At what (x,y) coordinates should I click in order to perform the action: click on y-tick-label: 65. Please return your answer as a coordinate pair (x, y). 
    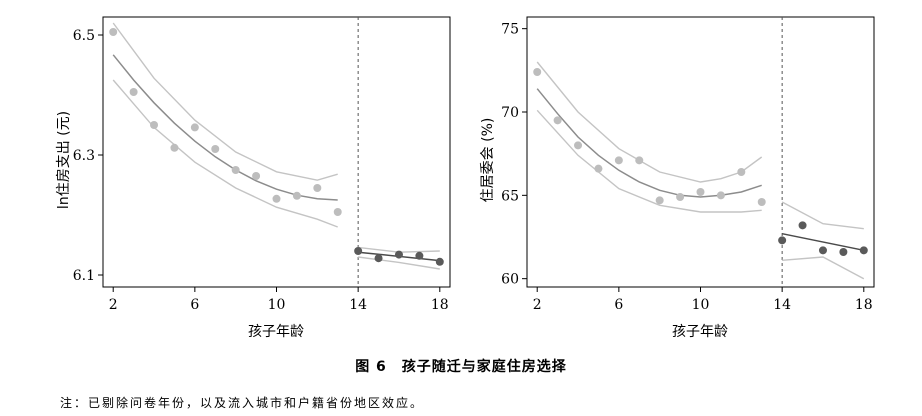
    Looking at the image, I should click on (510, 196).